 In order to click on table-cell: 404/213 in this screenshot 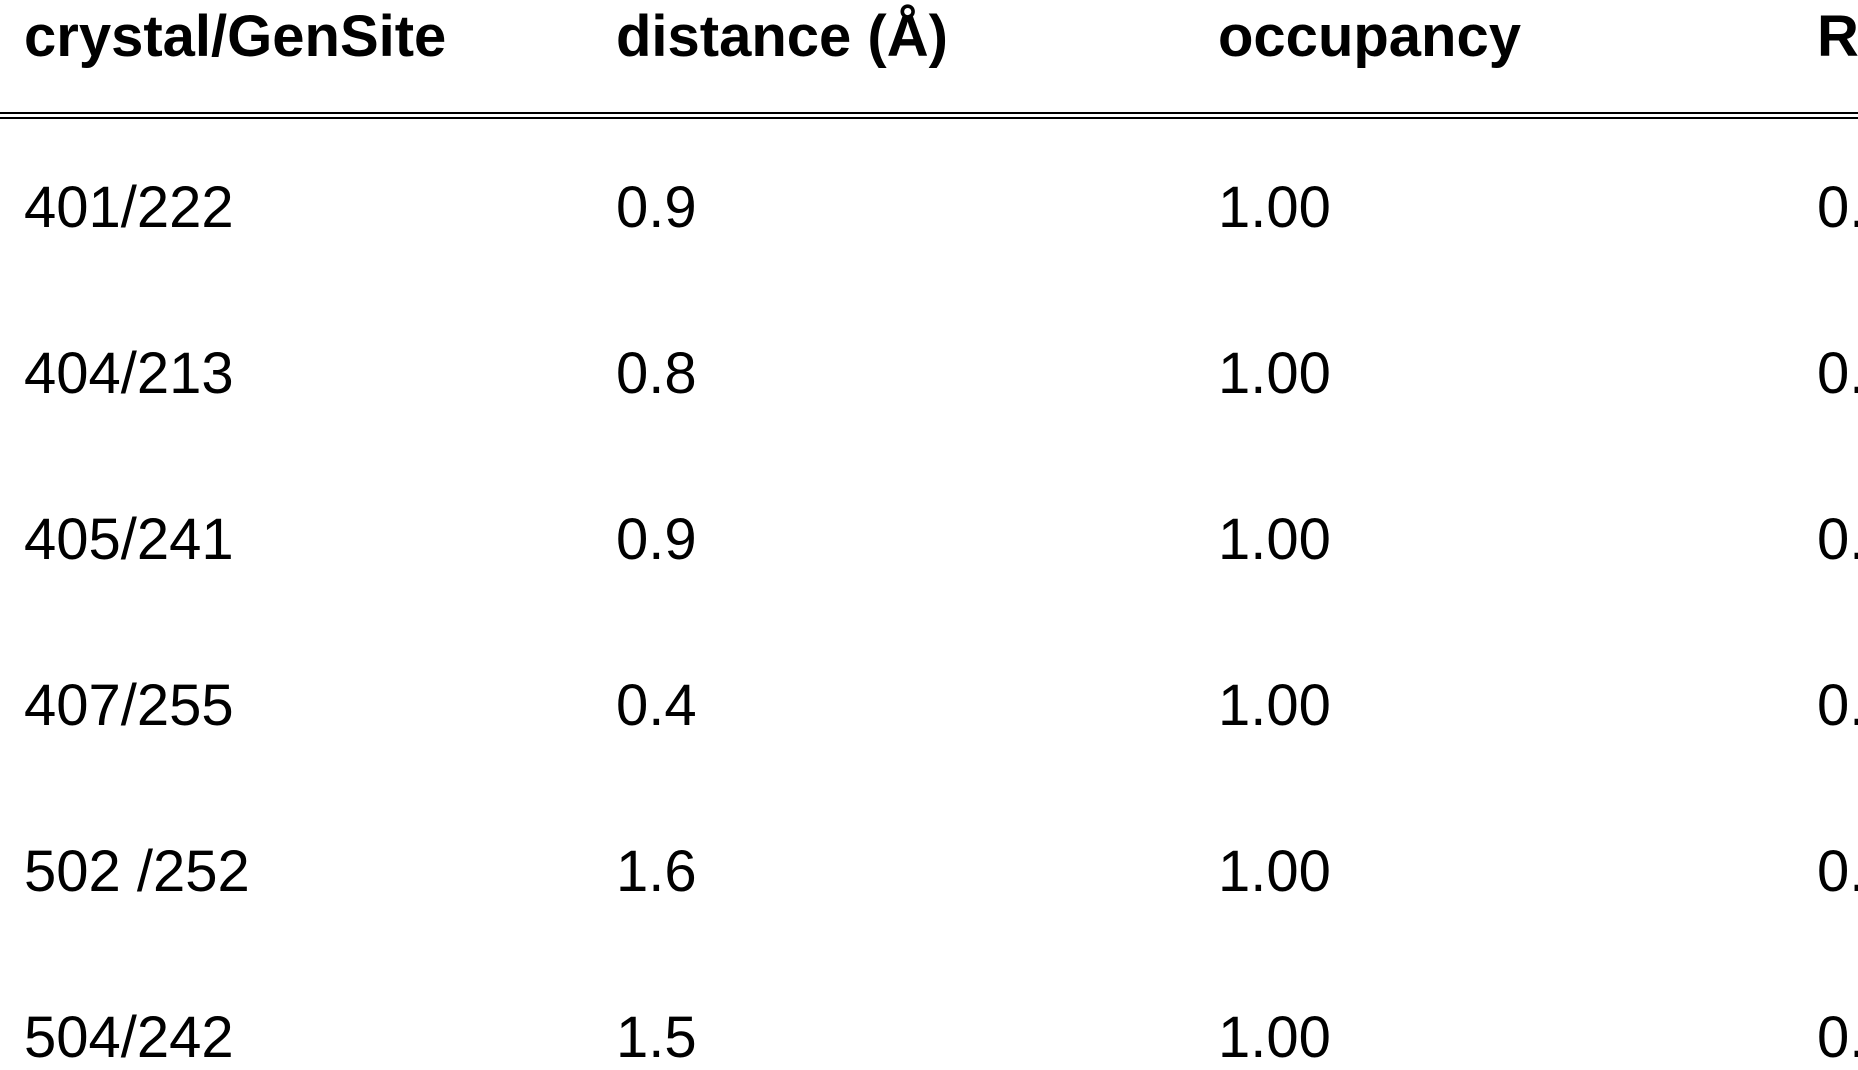, I will do `click(129, 373)`.